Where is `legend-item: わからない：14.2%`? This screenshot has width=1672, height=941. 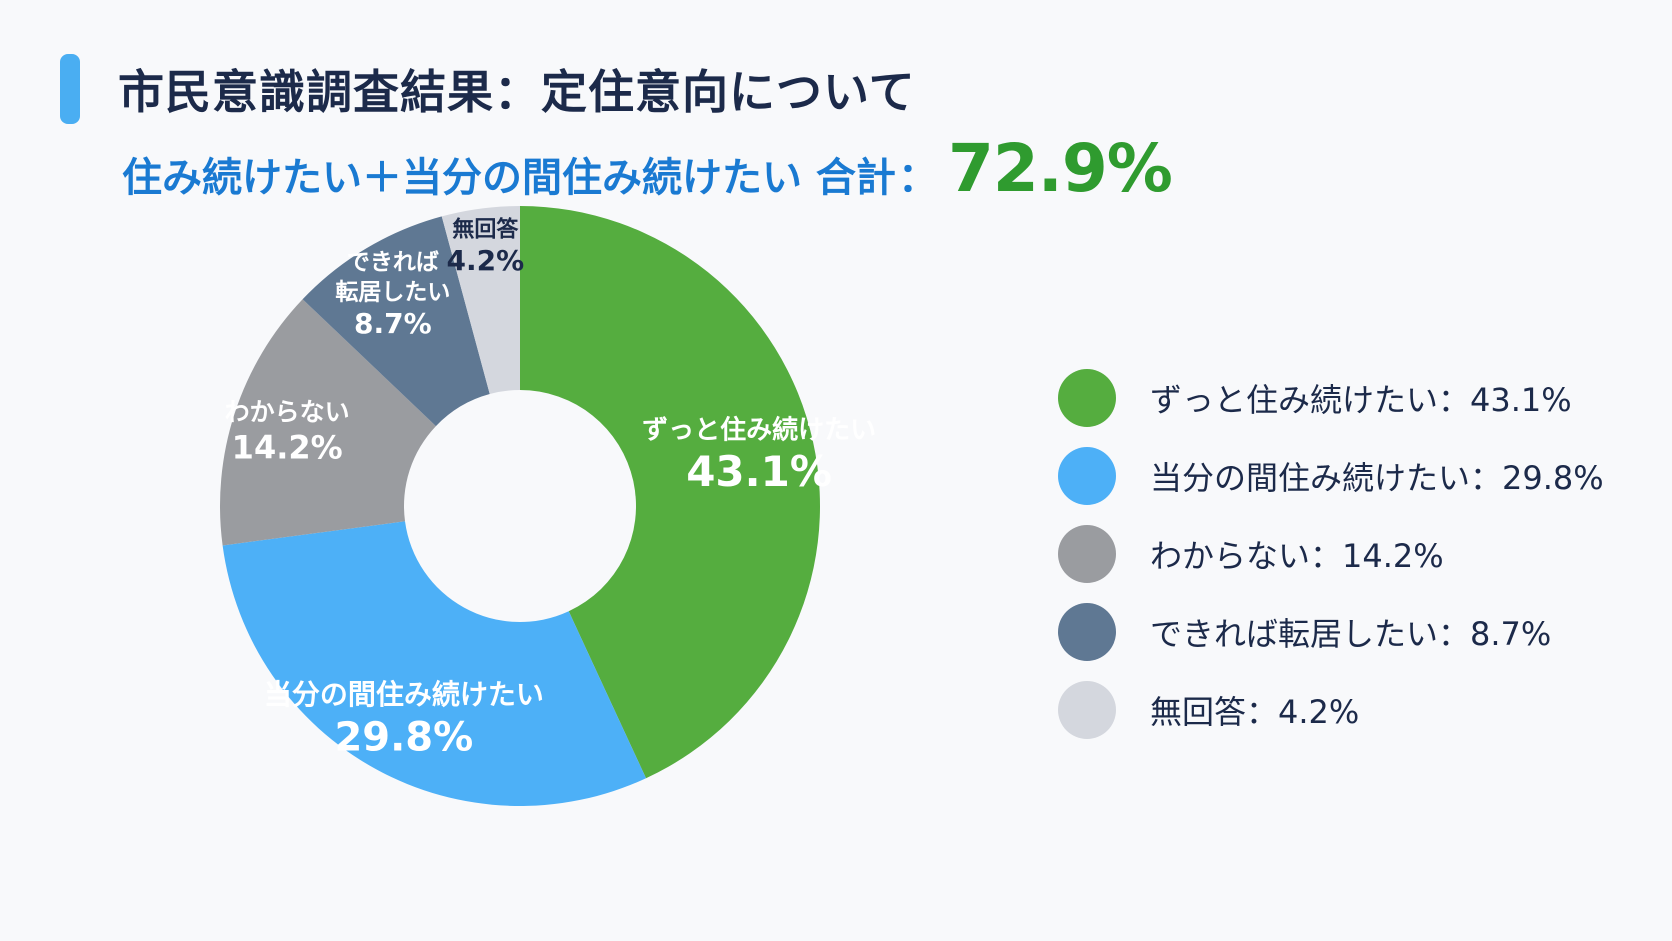
legend-item: わからない：14.2% is located at coordinates (1331, 554).